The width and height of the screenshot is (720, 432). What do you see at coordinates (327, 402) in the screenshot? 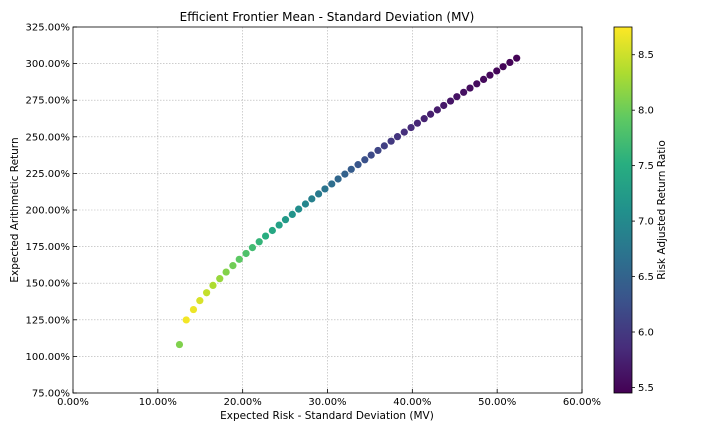
I see `x-tick-label: 30.00%` at bounding box center [327, 402].